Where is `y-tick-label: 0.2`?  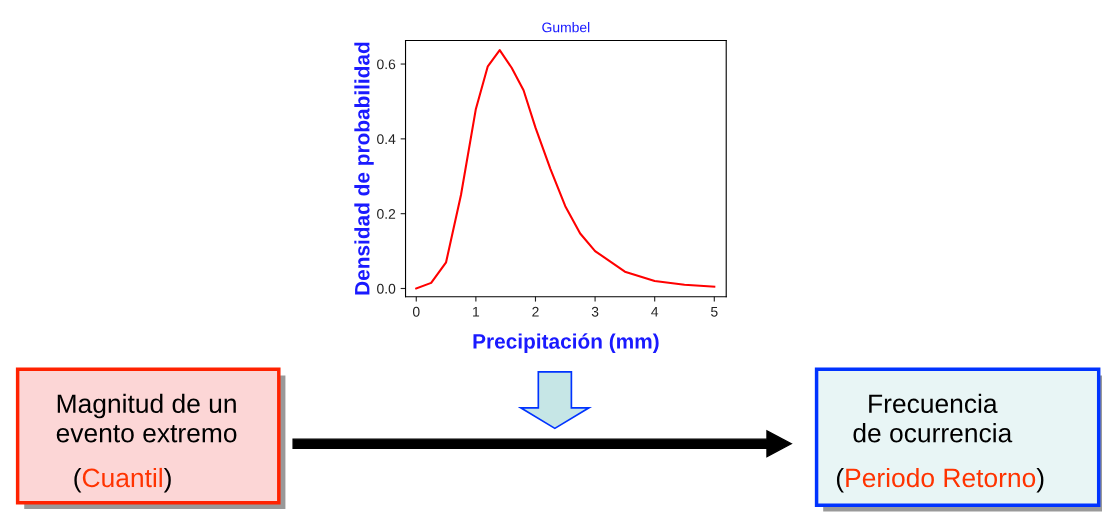
y-tick-label: 0.2 is located at coordinates (386, 214).